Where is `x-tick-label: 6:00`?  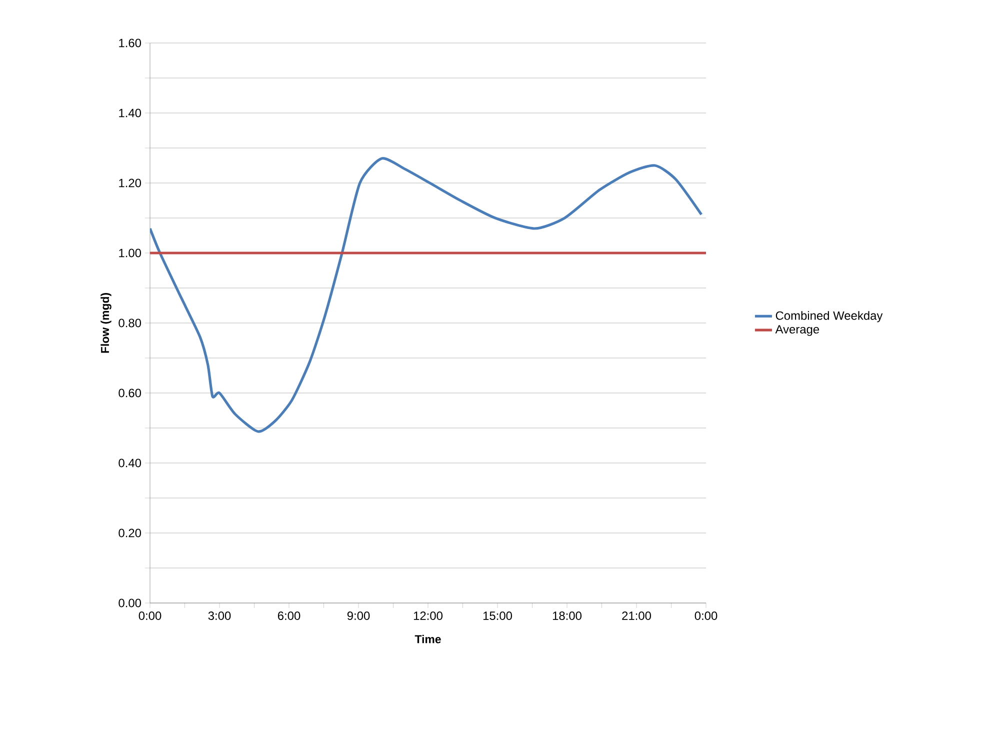 x-tick-label: 6:00 is located at coordinates (289, 616).